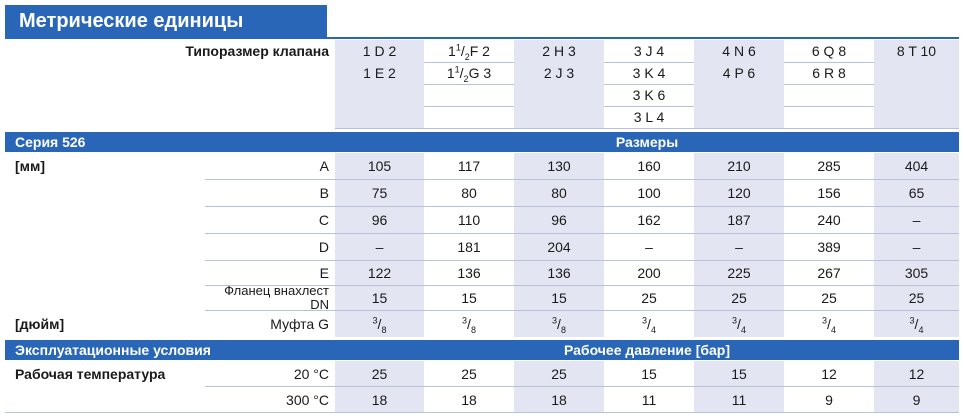 The image size is (964, 417). I want to click on table-cell: 130, so click(559, 166).